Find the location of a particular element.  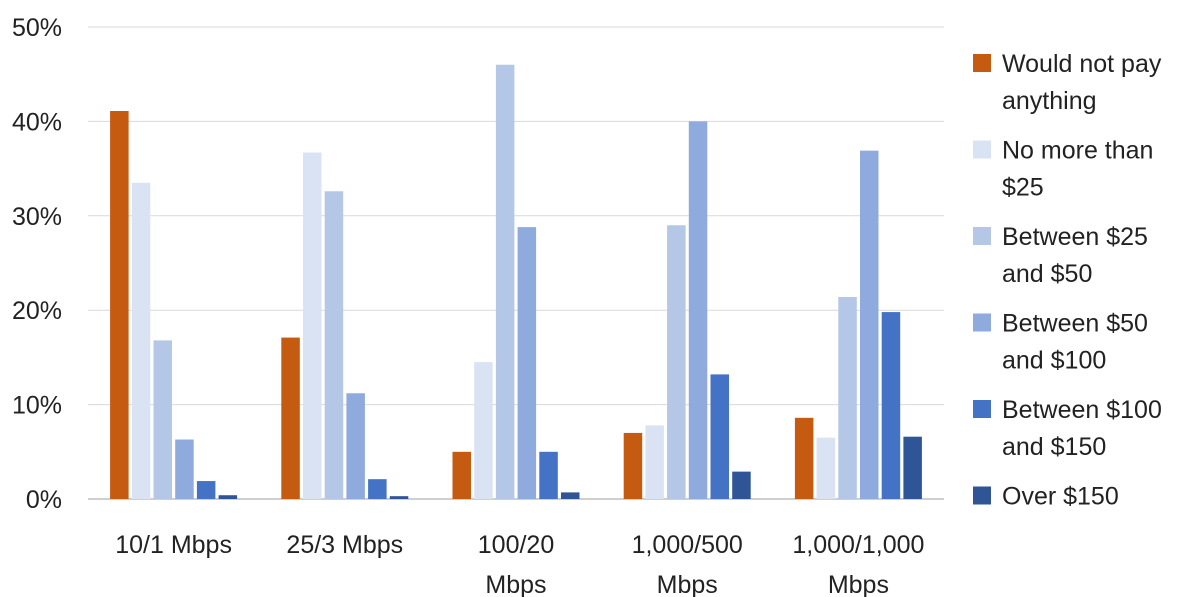

y-tick-label: 50% is located at coordinates (37, 28).